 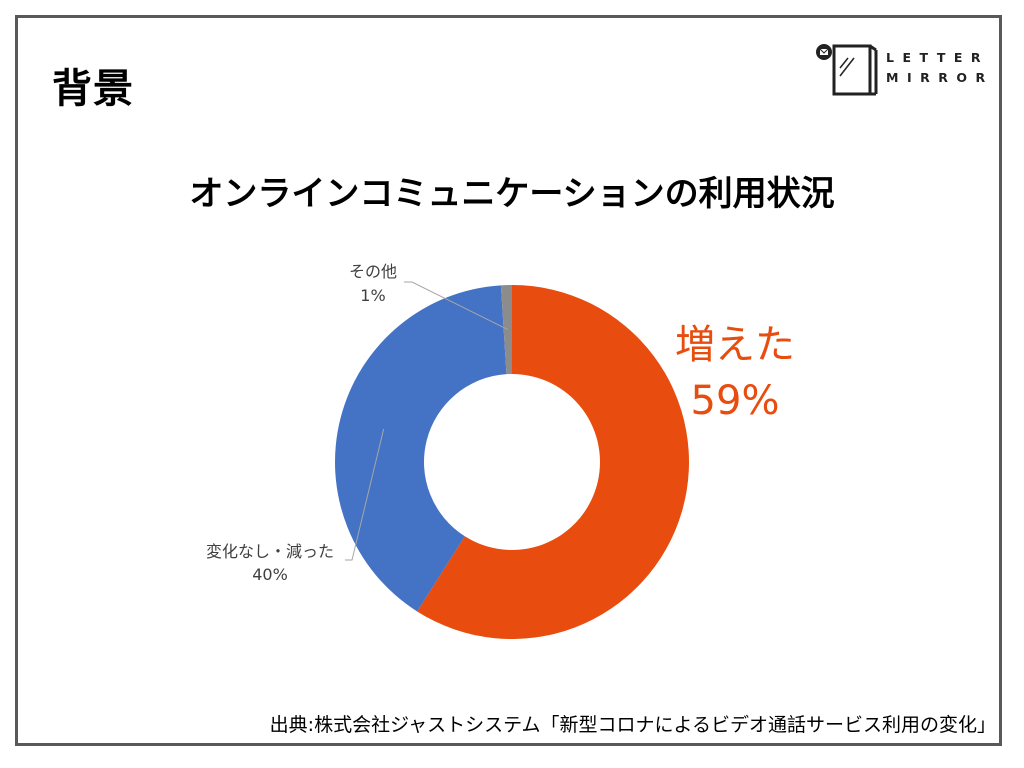 What do you see at coordinates (632, 725) in the screenshot?
I see `source-citation: 出典:株式会社ジャストシステム「新型コロナによるビデオ通話サービス利用の変化」` at bounding box center [632, 725].